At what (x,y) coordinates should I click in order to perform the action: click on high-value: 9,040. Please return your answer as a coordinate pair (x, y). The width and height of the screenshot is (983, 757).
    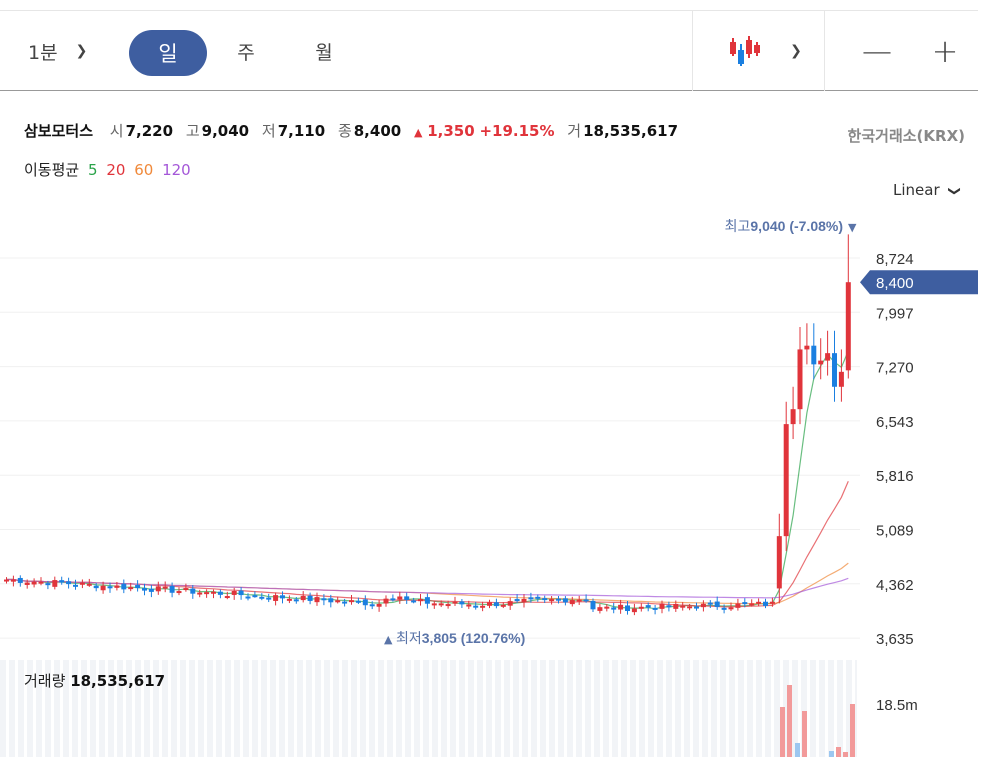
    Looking at the image, I should click on (225, 131).